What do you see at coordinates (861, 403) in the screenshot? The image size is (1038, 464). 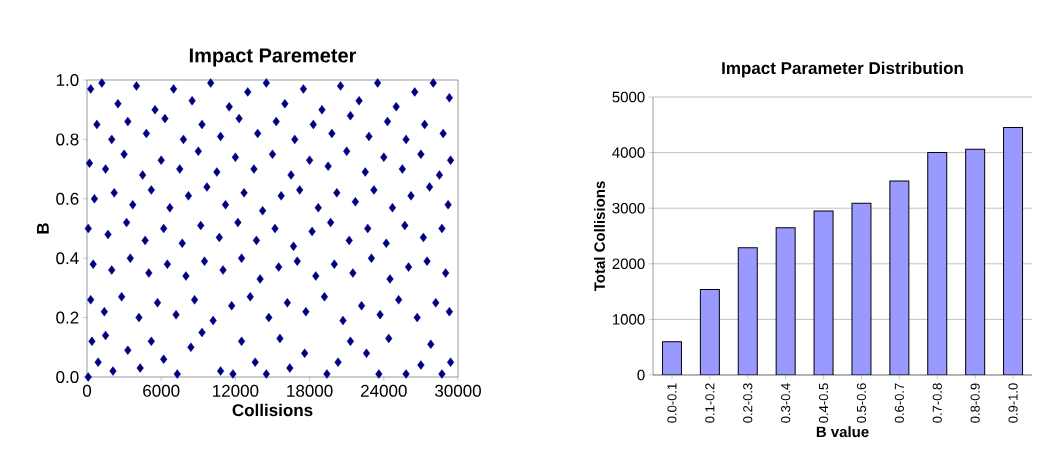 I see `x-tick-label: 0.5-0.6` at bounding box center [861, 403].